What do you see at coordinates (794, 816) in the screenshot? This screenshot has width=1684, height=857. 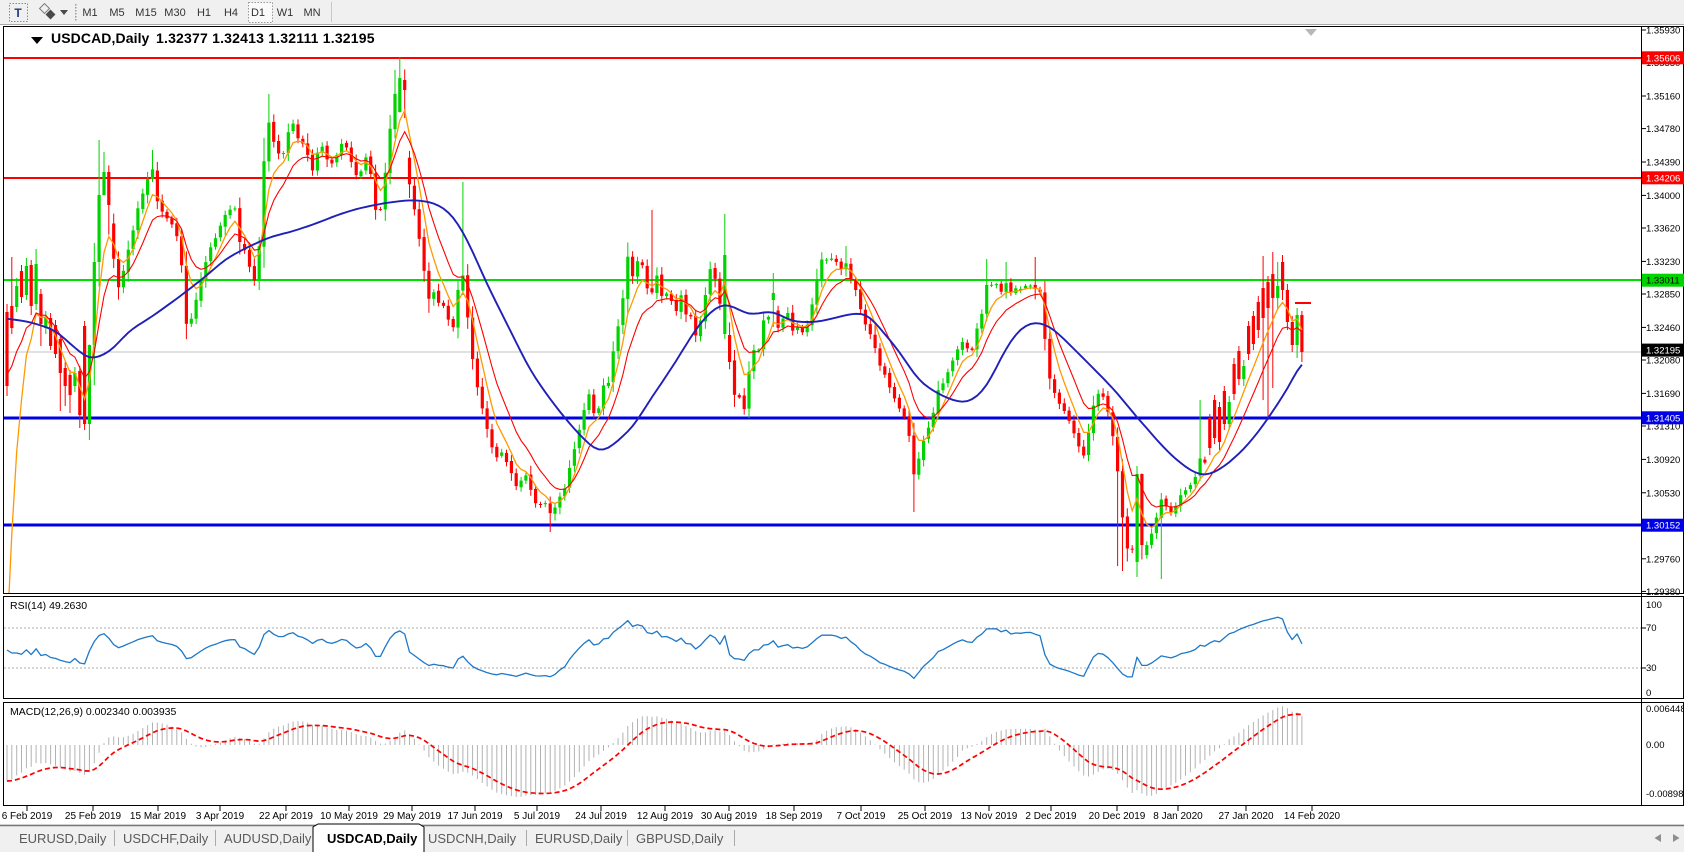 I see `svg-text: 18 Sep 2019` at bounding box center [794, 816].